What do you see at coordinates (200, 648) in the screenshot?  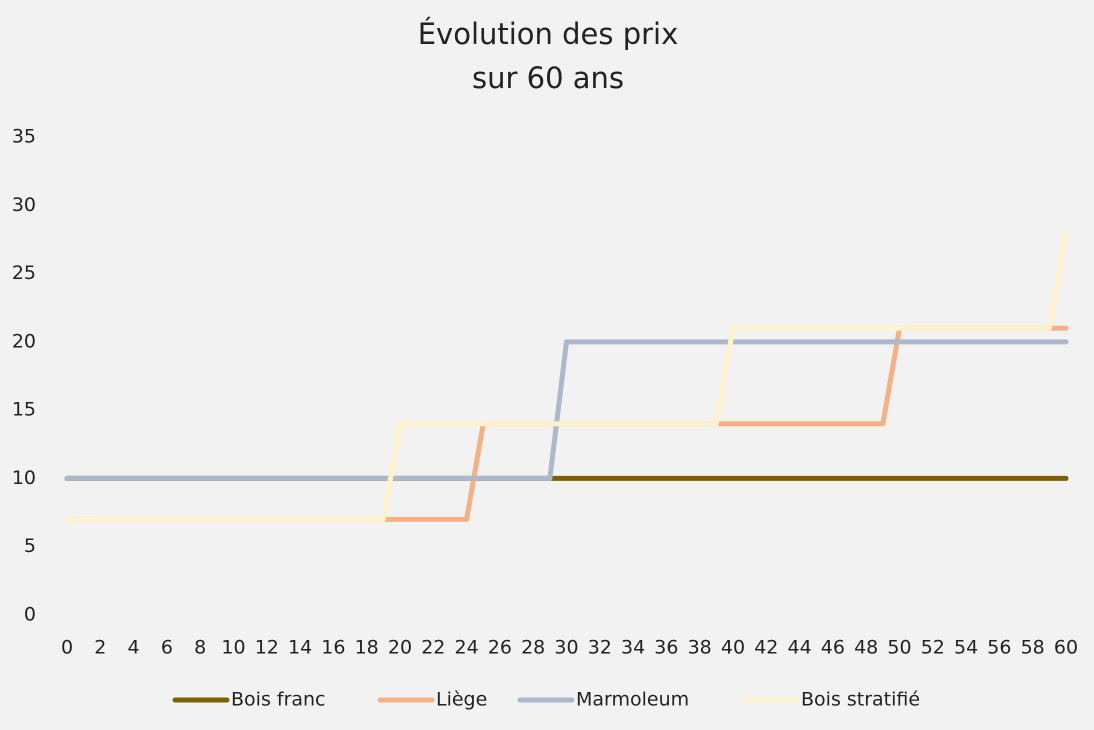 I see `x-tick-label: 8` at bounding box center [200, 648].